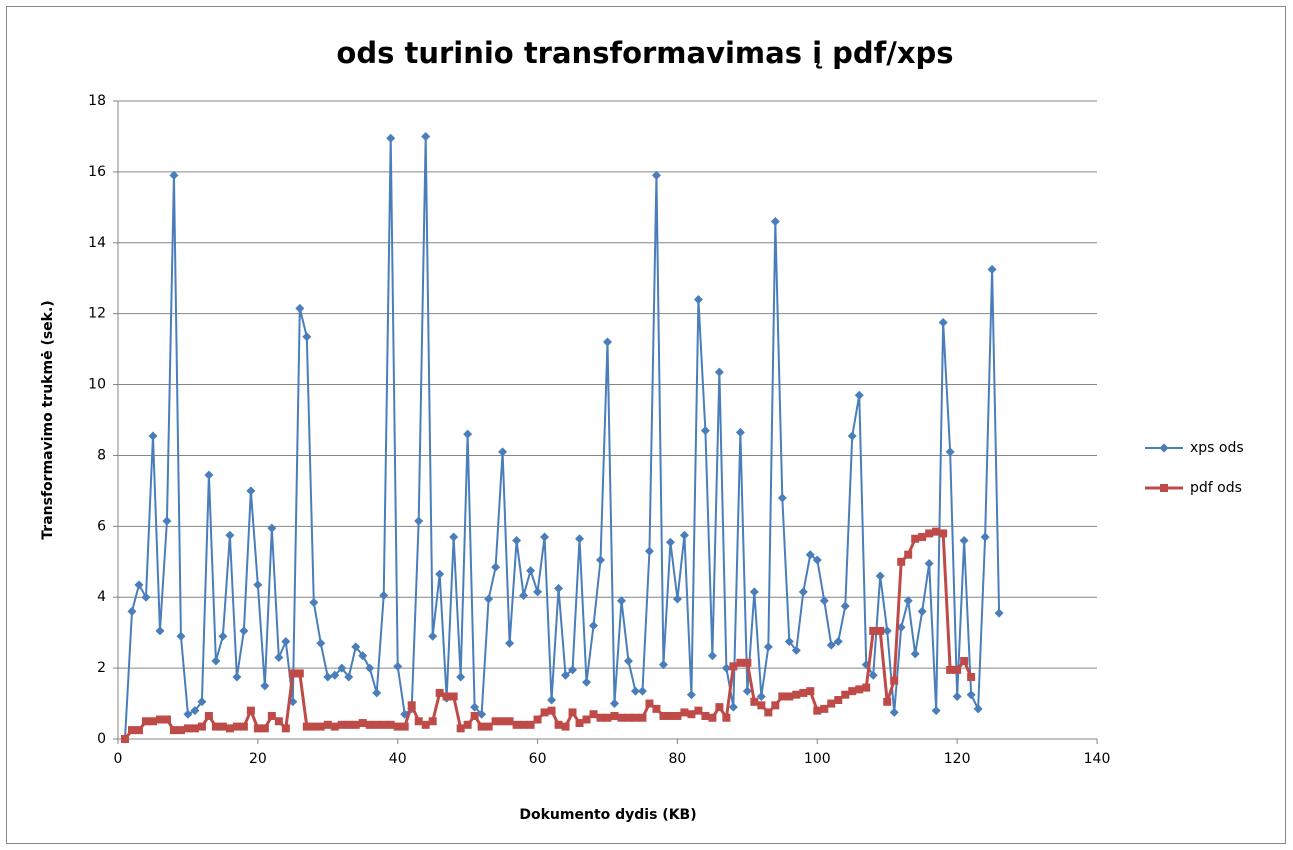 This screenshot has height=850, width=1293. What do you see at coordinates (97, 314) in the screenshot?
I see `y-tick-label: 12` at bounding box center [97, 314].